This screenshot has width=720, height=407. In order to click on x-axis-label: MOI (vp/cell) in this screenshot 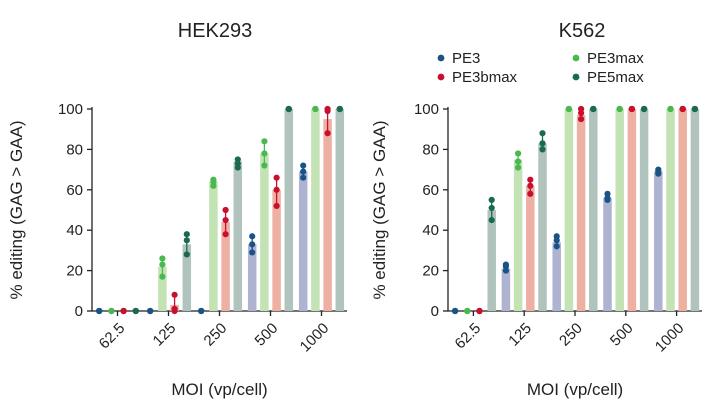, I will do `click(219, 389)`.